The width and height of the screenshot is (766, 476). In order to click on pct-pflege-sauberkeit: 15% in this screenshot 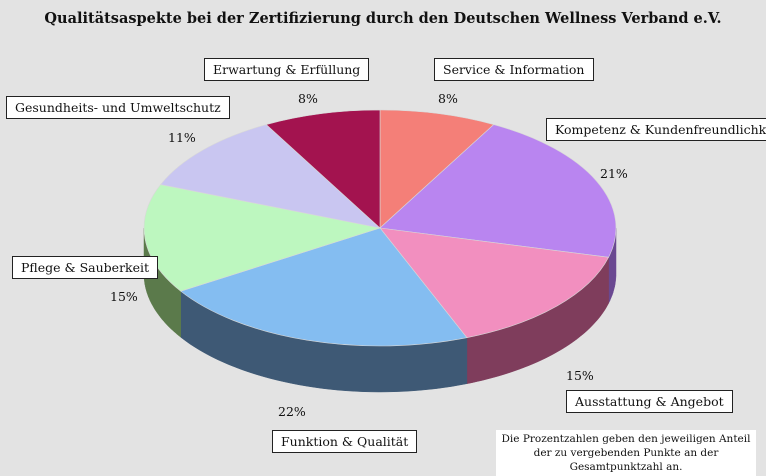, I will do `click(124, 296)`.